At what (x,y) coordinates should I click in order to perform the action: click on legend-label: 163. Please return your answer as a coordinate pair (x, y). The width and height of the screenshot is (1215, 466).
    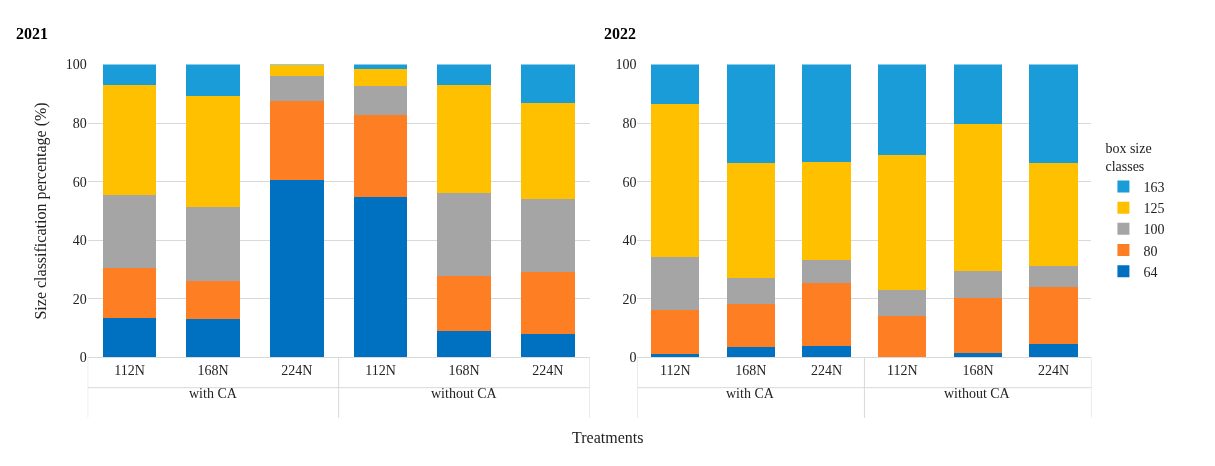
    Looking at the image, I should click on (1154, 187).